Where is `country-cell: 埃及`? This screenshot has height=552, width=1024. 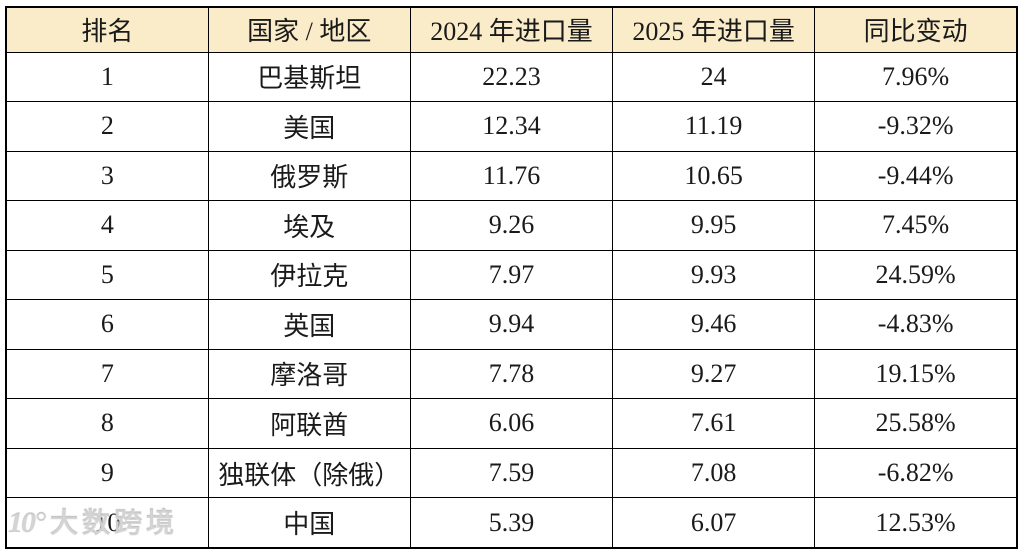 country-cell: 埃及 is located at coordinates (309, 225).